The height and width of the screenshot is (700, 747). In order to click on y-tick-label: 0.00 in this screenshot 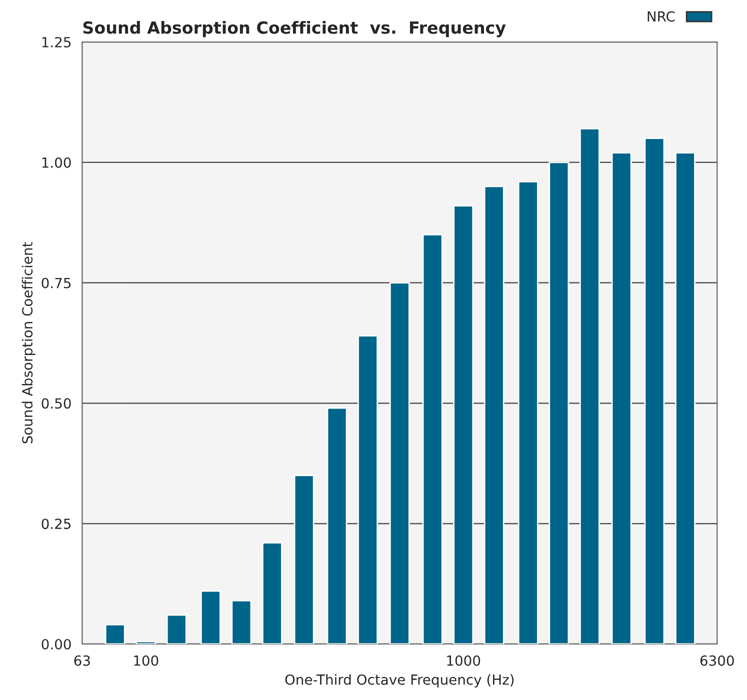, I will do `click(56, 644)`.